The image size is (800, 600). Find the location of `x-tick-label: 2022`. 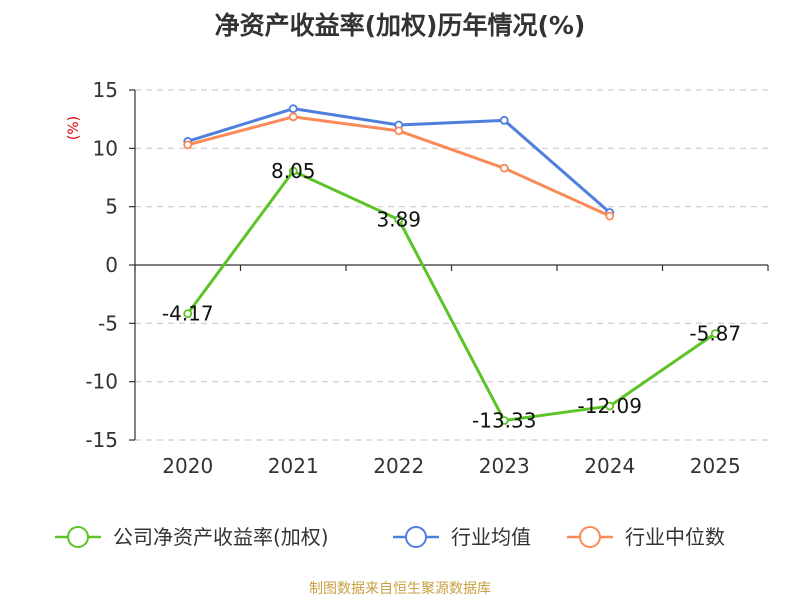

x-tick-label: 2022 is located at coordinates (398, 466).